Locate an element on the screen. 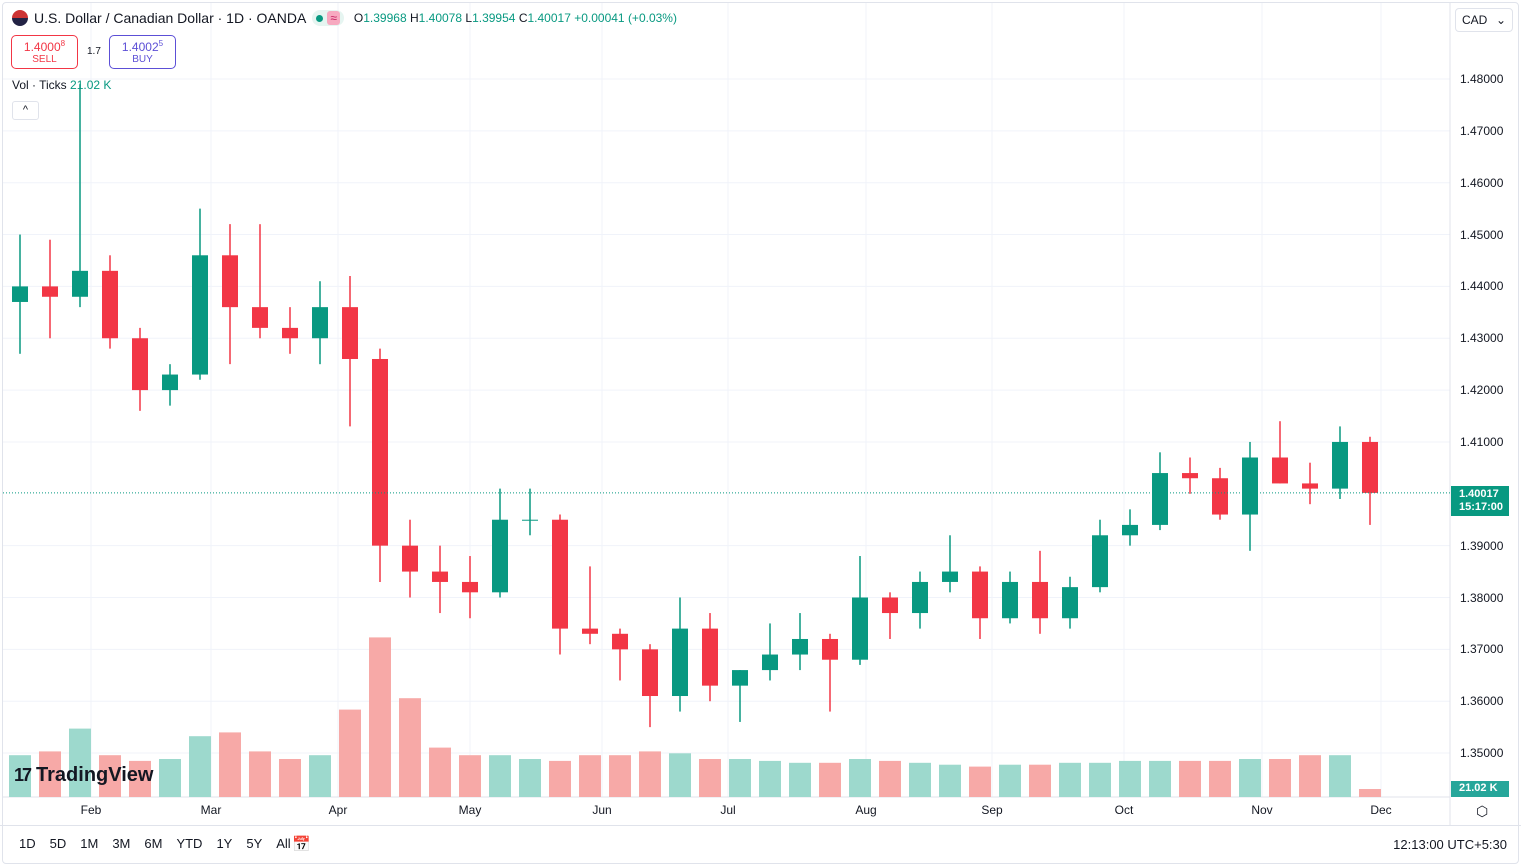 Image resolution: width=1521 pixels, height=867 pixels. timeframe-6m: 6M is located at coordinates (153, 843).